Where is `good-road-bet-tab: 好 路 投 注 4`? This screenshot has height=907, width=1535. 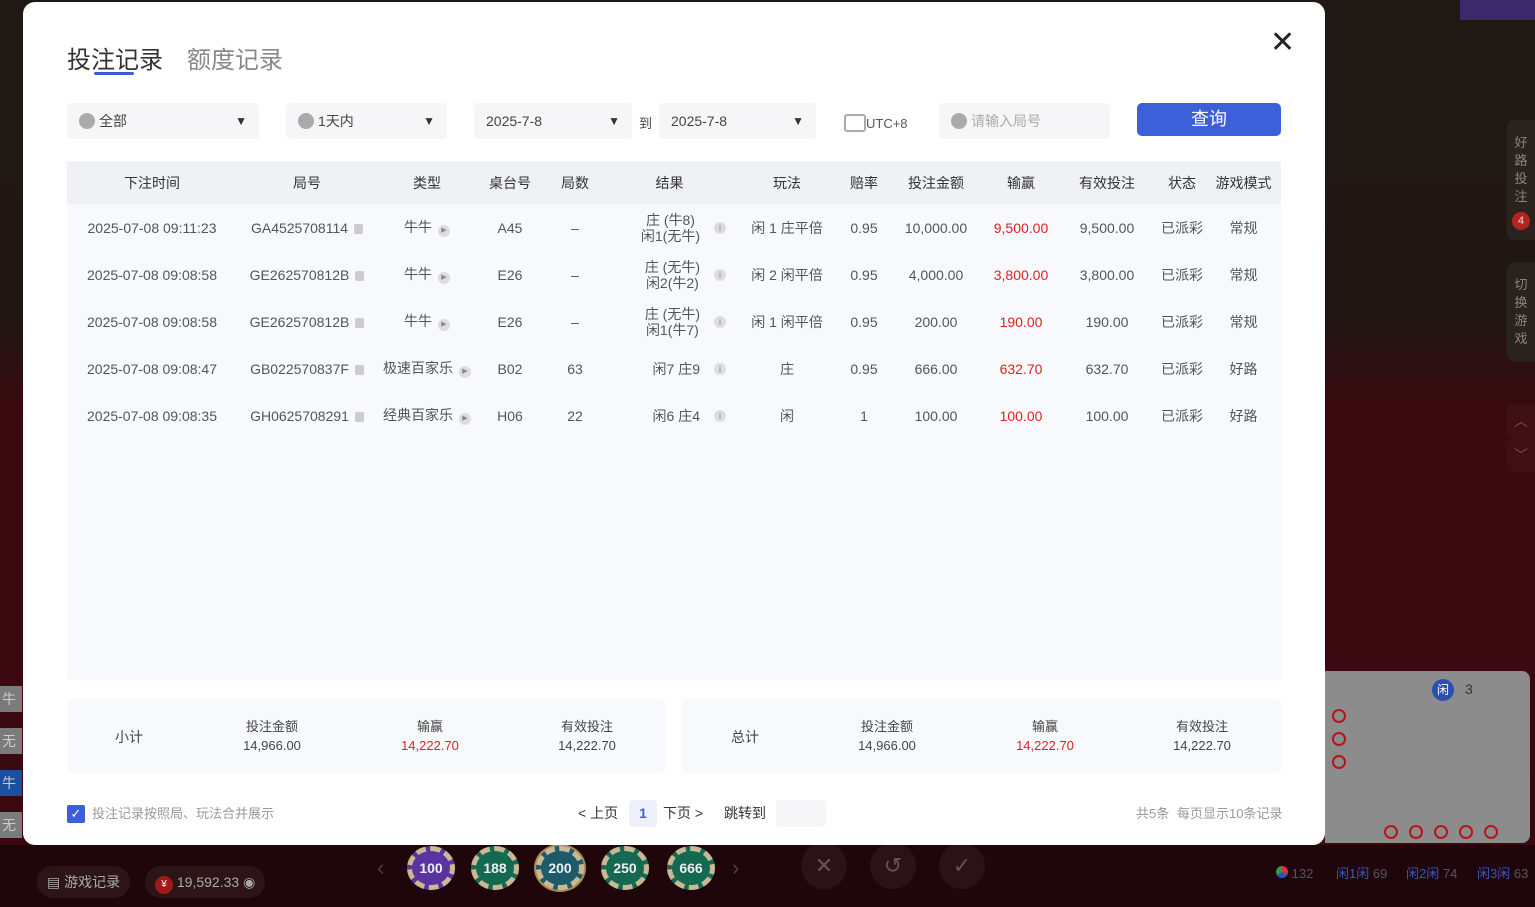
good-road-bet-tab: 好 路 投 注 4 is located at coordinates (1521, 180).